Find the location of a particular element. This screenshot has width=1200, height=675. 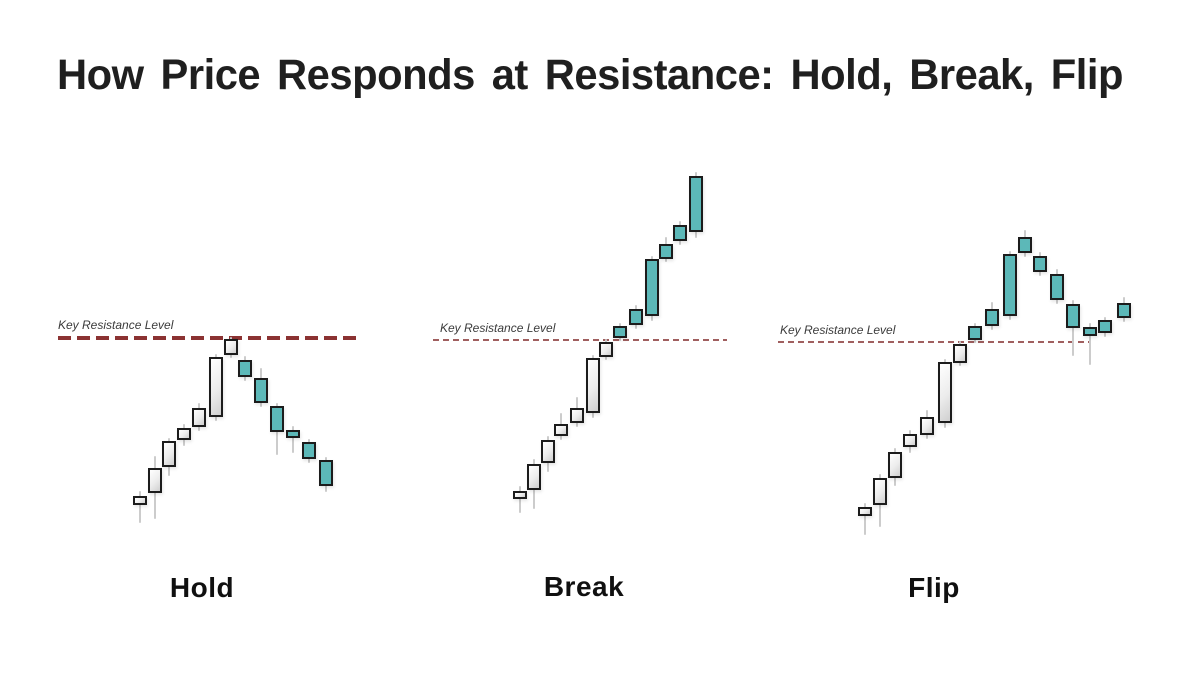

panel-caption-flip: Flip is located at coordinates (934, 587).